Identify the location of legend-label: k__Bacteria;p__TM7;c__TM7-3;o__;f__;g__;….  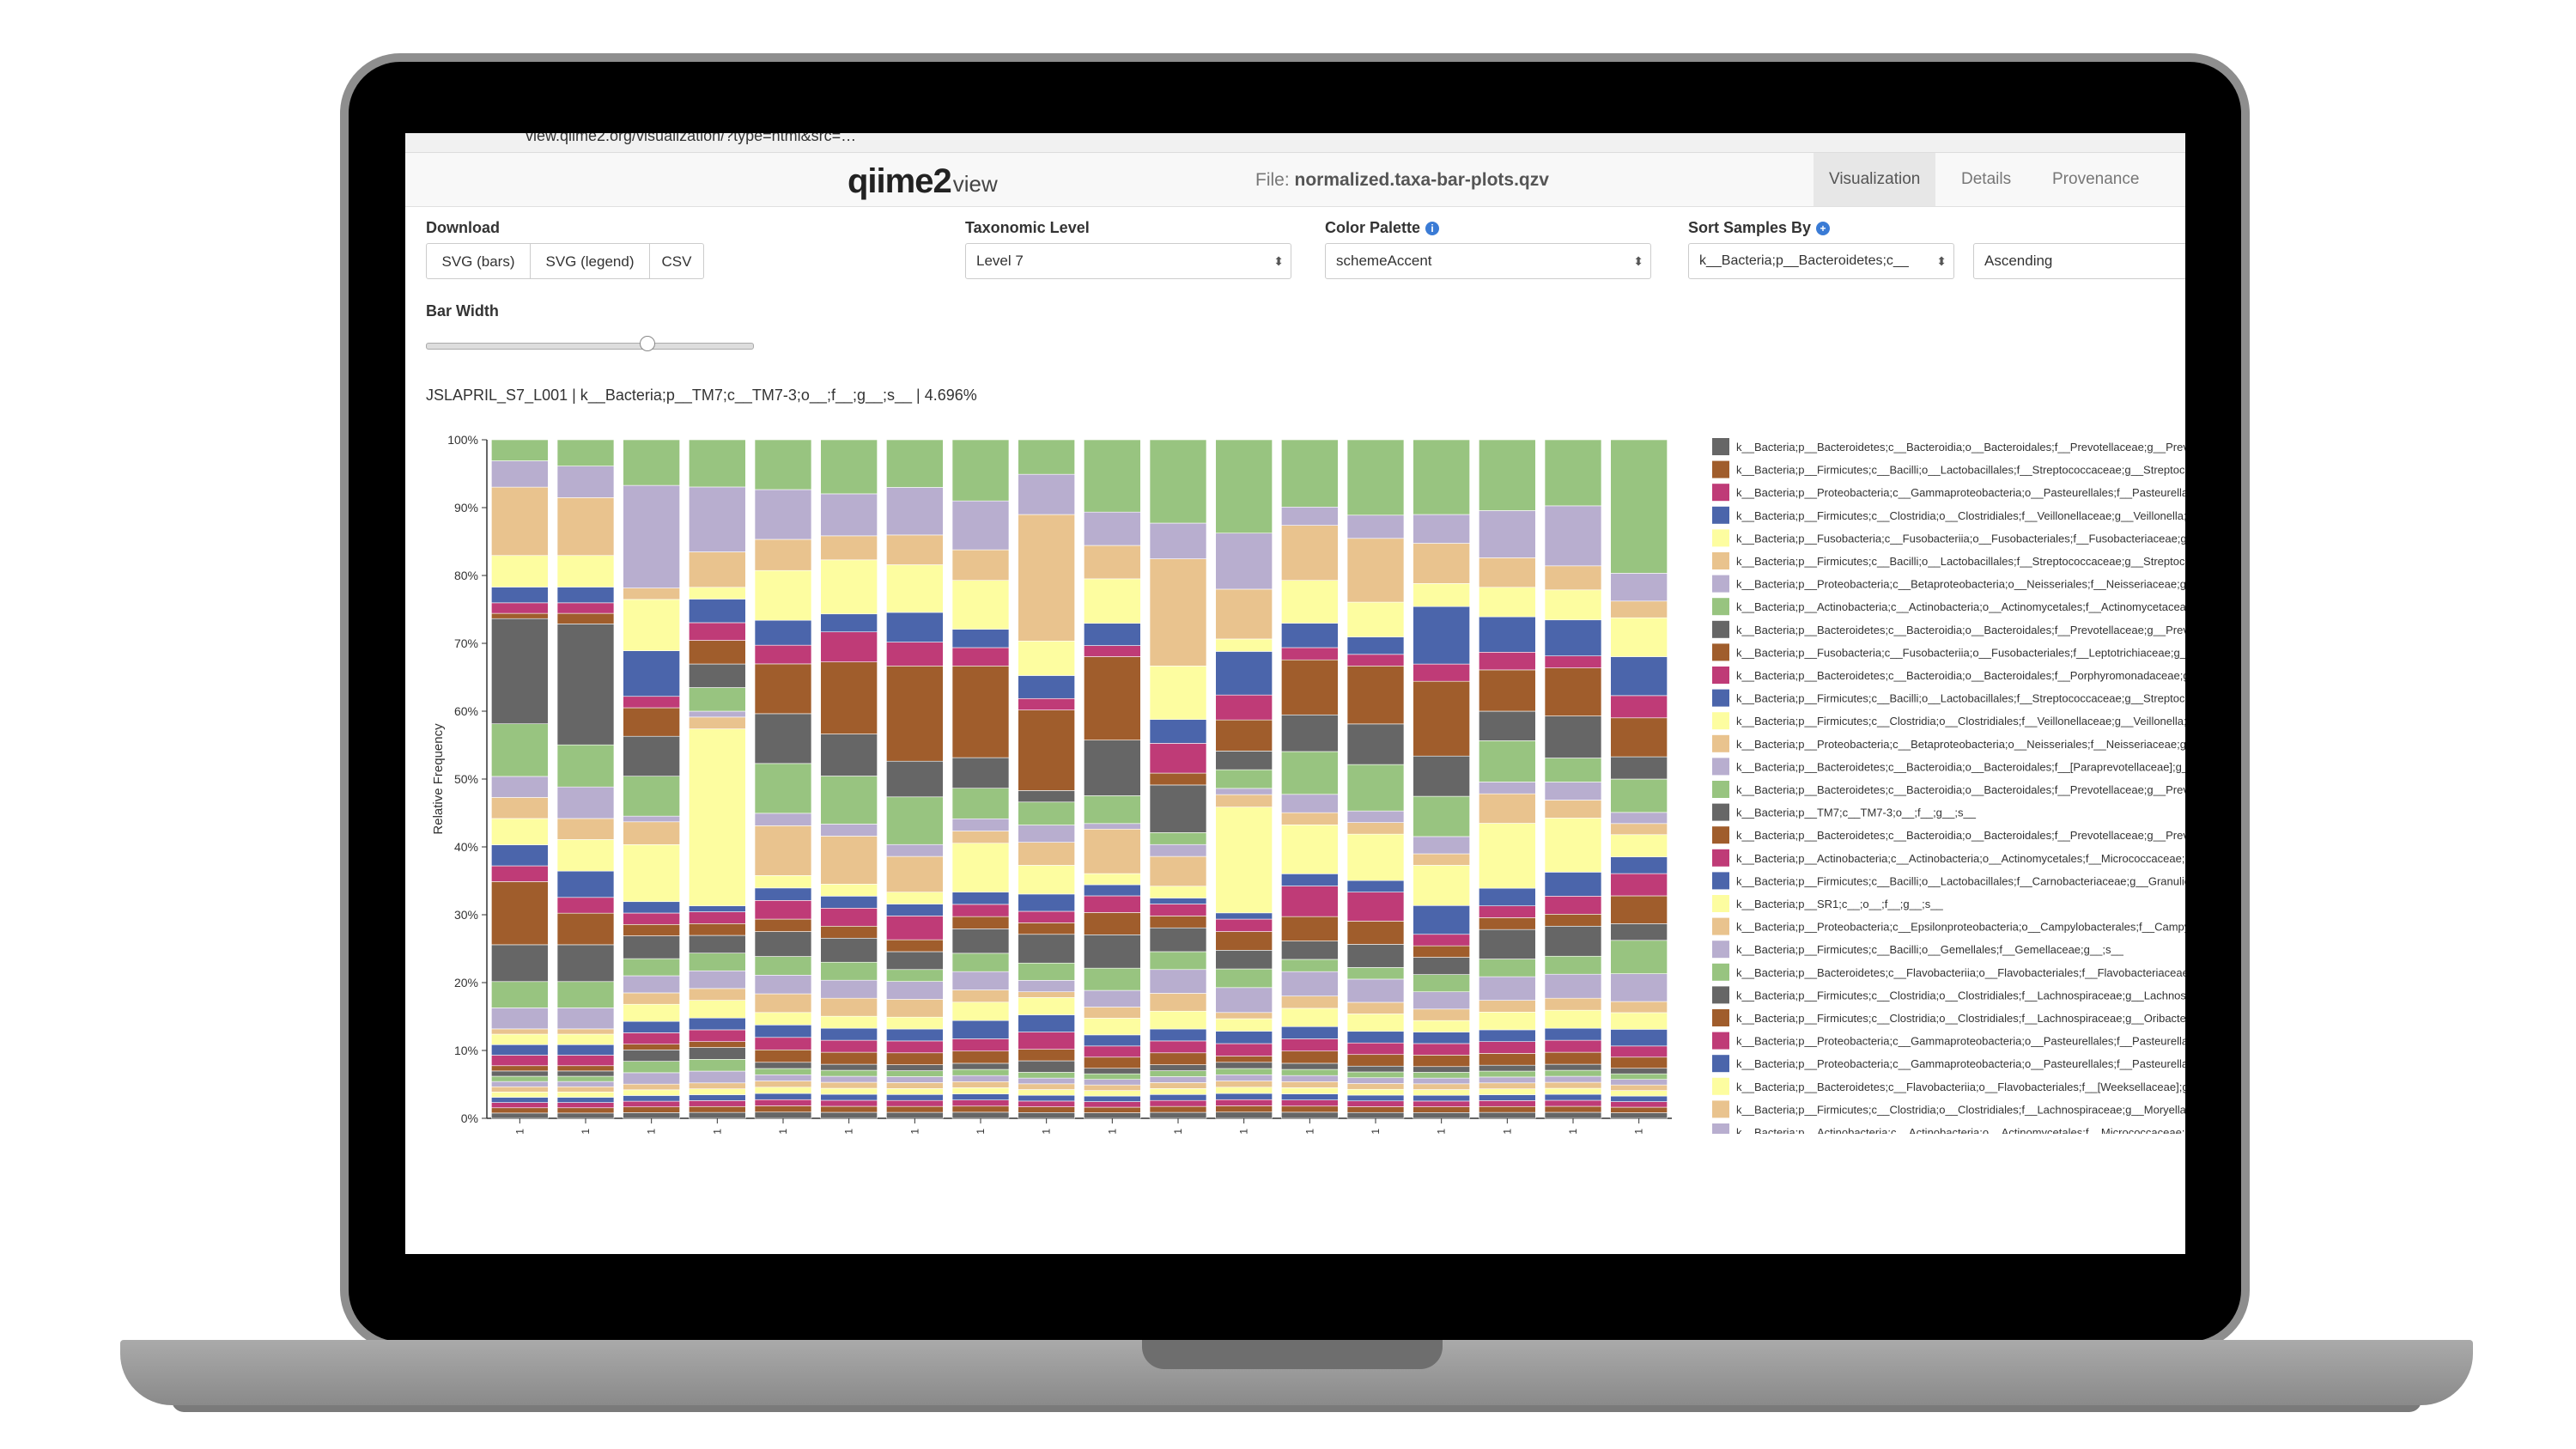
(1857, 813).